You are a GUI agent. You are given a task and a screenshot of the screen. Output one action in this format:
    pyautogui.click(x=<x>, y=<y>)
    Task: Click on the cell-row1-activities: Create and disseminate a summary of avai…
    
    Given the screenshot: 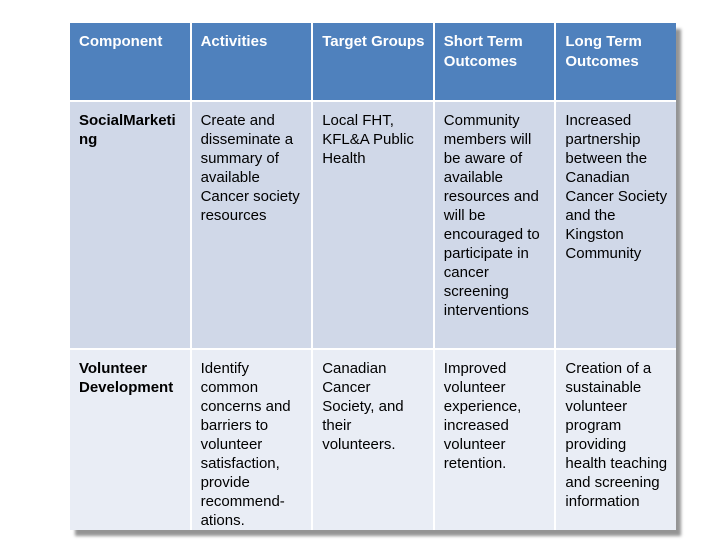 What is the action you would take?
    pyautogui.click(x=251, y=225)
    